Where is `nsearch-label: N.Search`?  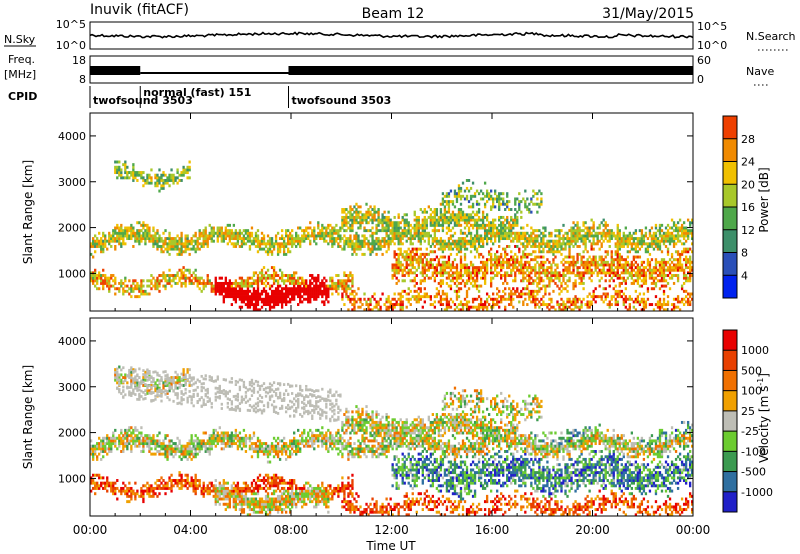 nsearch-label: N.Search is located at coordinates (771, 36).